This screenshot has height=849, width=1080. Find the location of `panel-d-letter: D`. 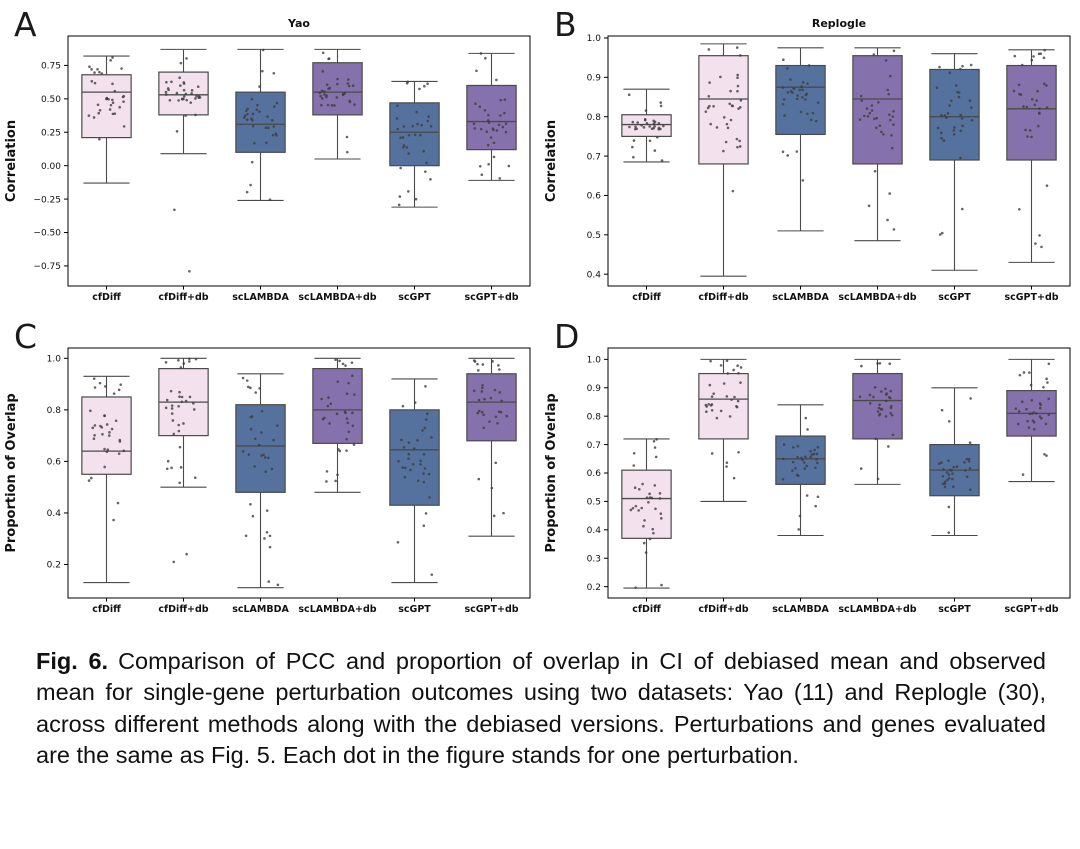

panel-d-letter: D is located at coordinates (567, 336).